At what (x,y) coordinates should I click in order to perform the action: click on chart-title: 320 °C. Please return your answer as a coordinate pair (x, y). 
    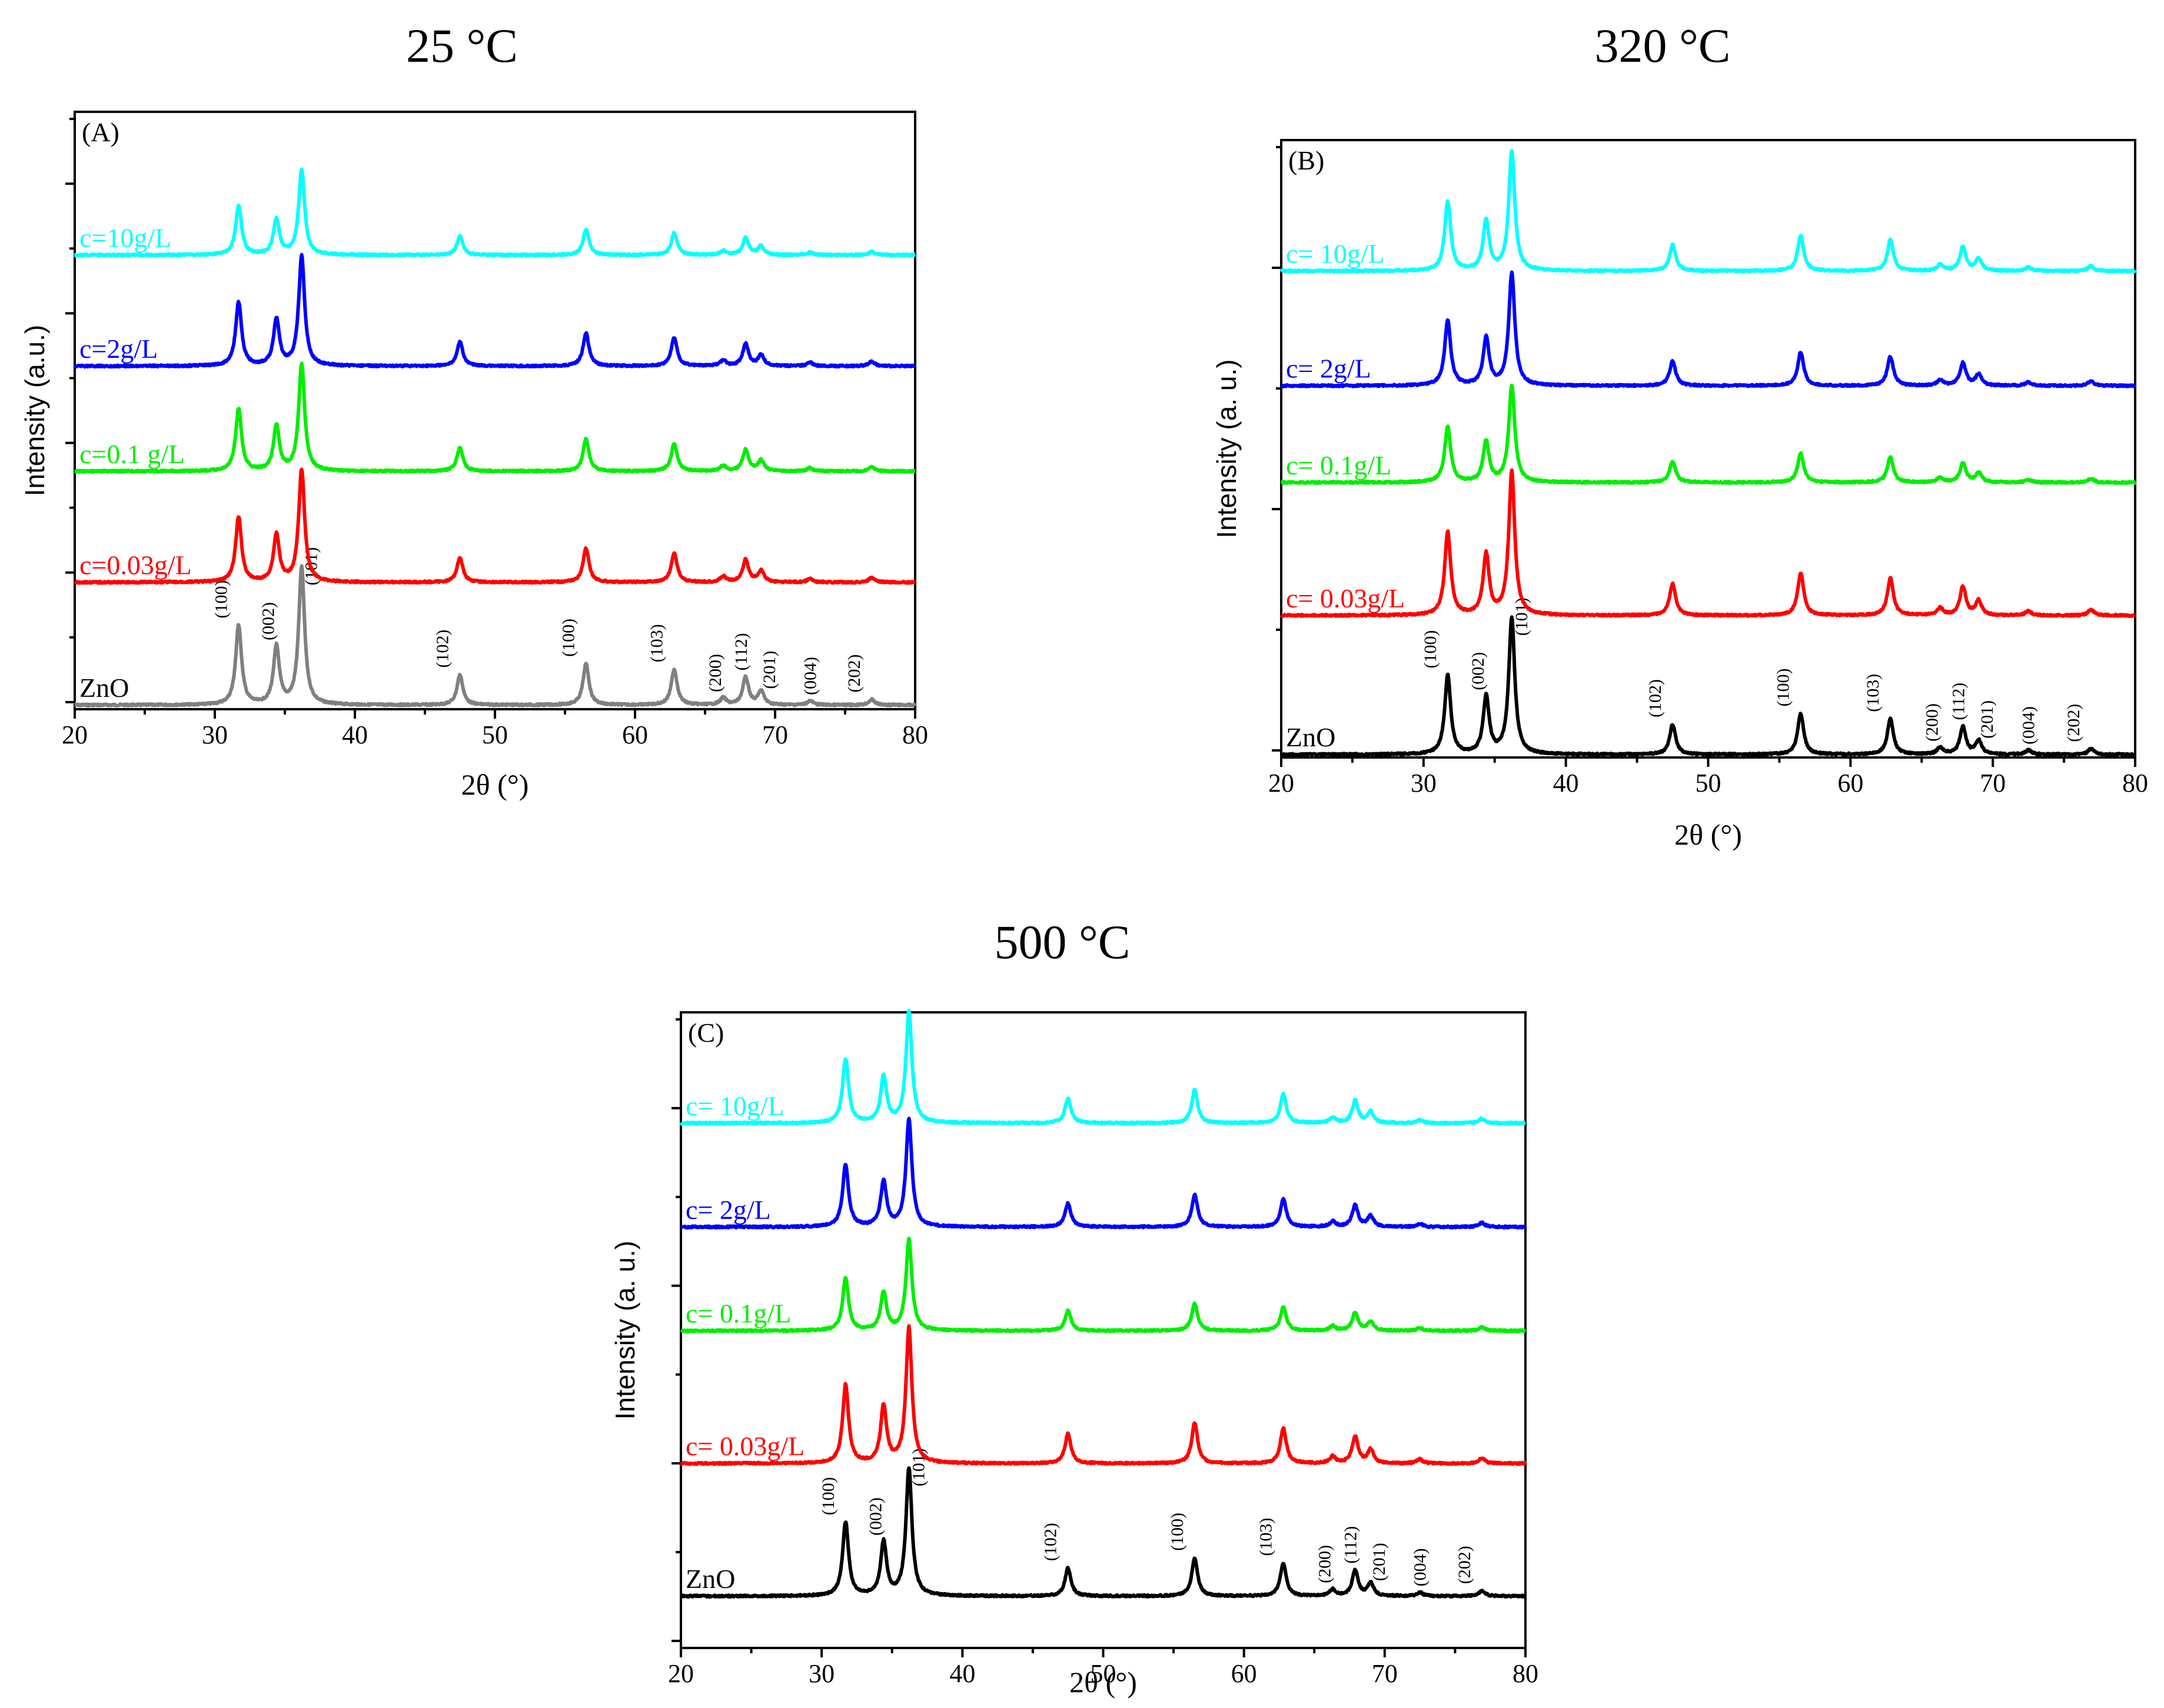
    Looking at the image, I should click on (1663, 46).